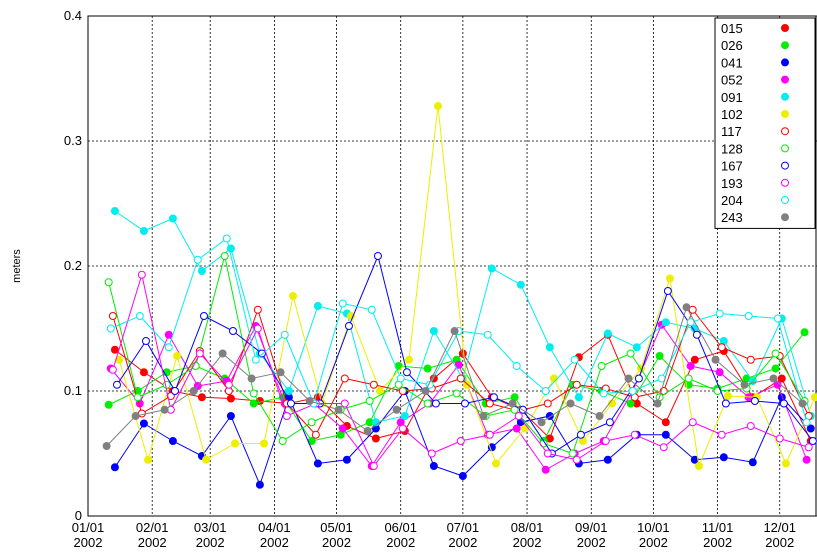  What do you see at coordinates (732, 28) in the screenshot?
I see `legend-label: 015` at bounding box center [732, 28].